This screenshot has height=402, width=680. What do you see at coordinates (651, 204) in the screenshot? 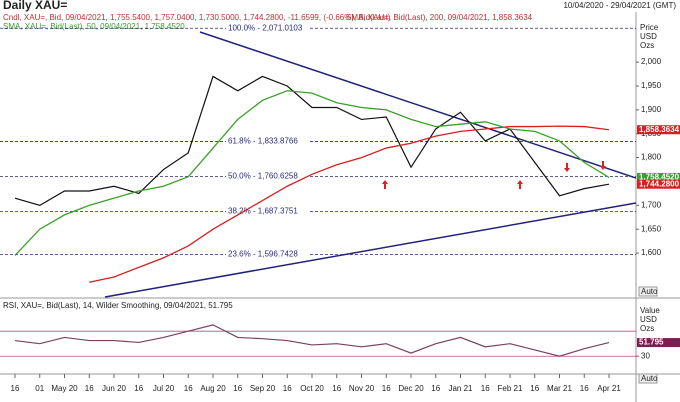
I see `y-tick-label: 1,700` at bounding box center [651, 204].